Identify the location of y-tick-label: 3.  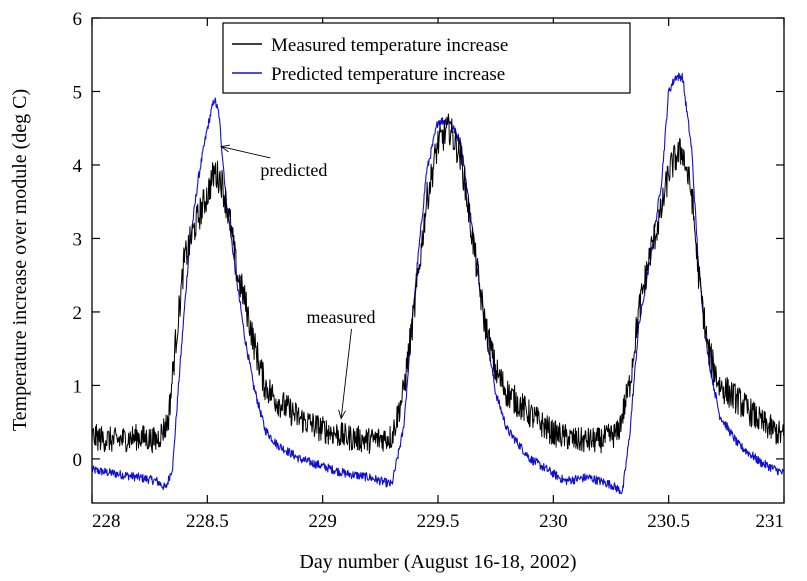
(78, 239).